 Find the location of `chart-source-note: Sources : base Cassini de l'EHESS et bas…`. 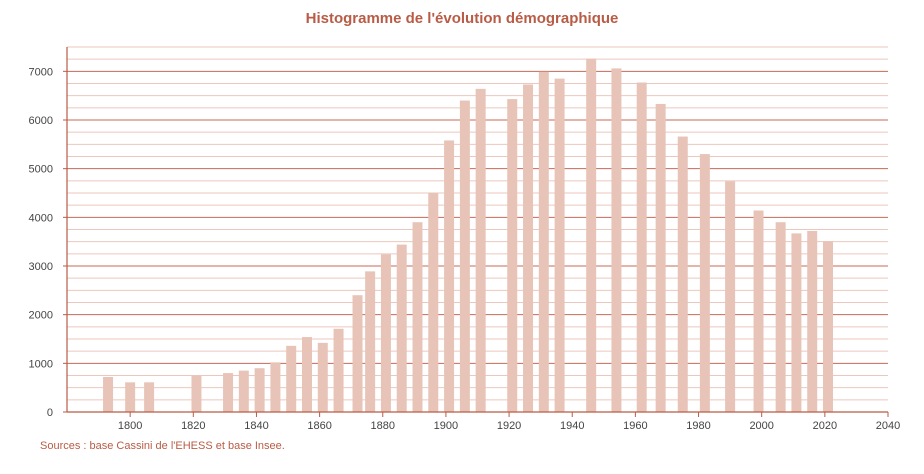

chart-source-note: Sources : base Cassini de l'EHESS et bas… is located at coordinates (162, 446).